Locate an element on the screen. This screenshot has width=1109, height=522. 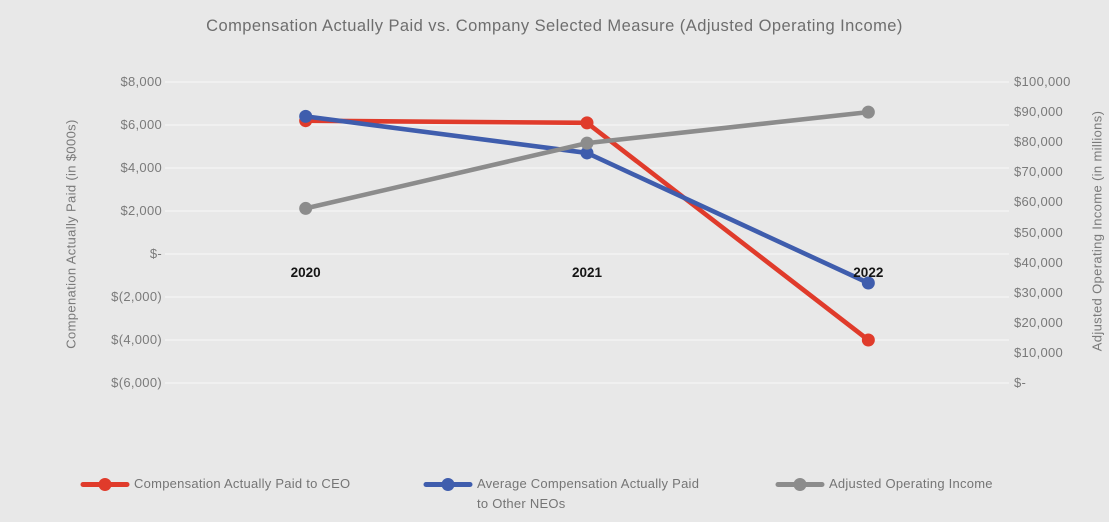
legend-label: Compensation Actually Paid to CEO is located at coordinates (242, 483).